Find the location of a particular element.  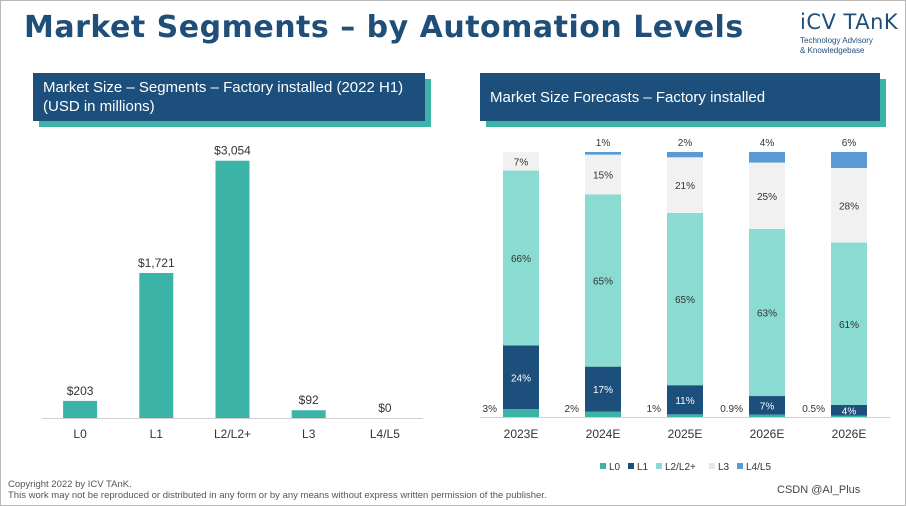

segment-value-label: 21% is located at coordinates (685, 186).